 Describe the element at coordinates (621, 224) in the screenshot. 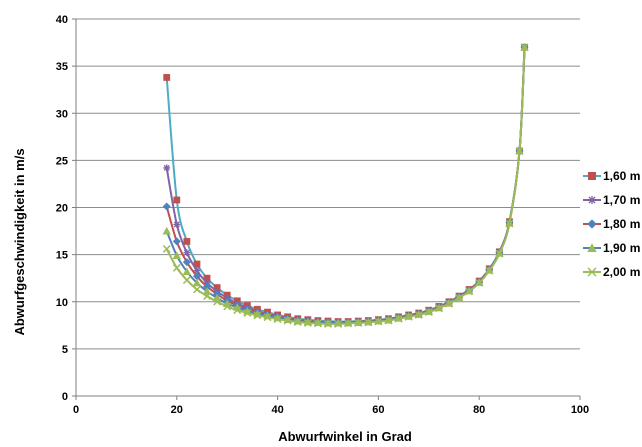

I see `legend-label-2: 1,80 m` at that location.